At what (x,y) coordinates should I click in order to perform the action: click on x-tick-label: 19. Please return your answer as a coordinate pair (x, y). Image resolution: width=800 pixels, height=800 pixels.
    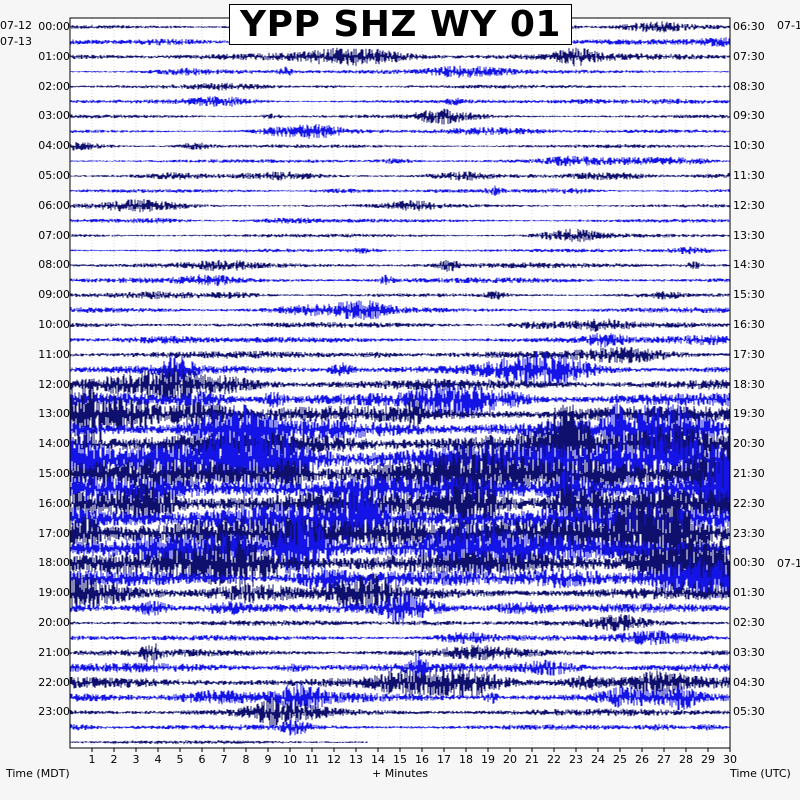
    Looking at the image, I should click on (488, 759).